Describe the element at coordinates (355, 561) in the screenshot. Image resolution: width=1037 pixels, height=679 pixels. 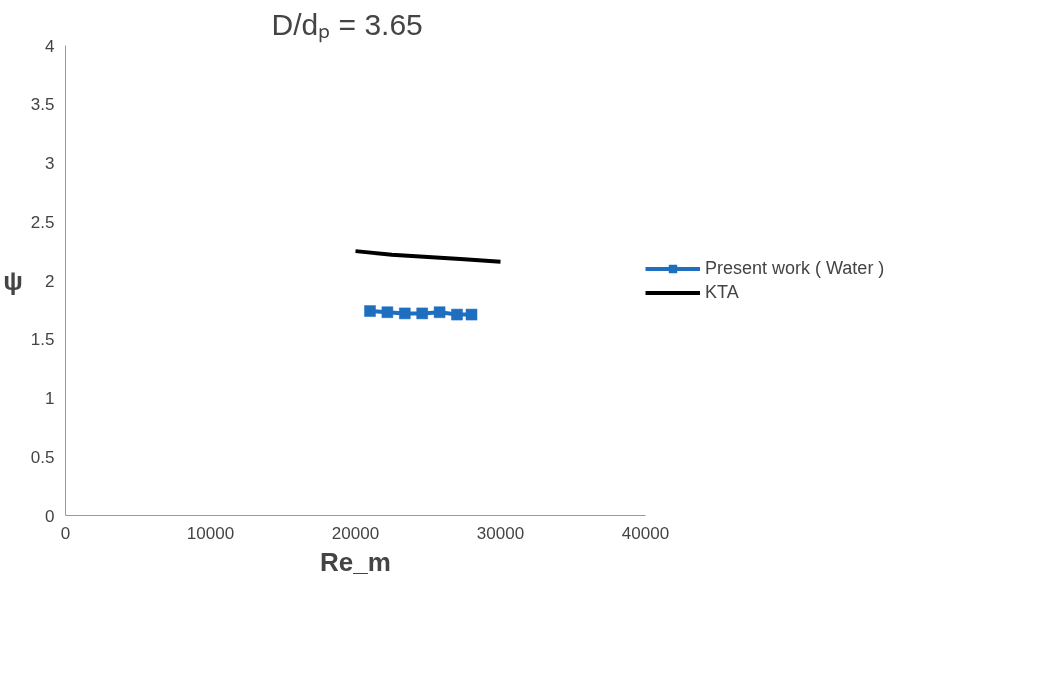
I see `x-axis-title: Re_m` at that location.